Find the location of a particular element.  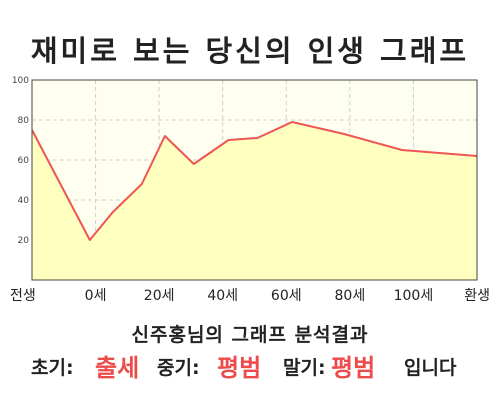

analysis-summary: 신주홍님의 그래프 분석결과 is located at coordinates (250, 335).